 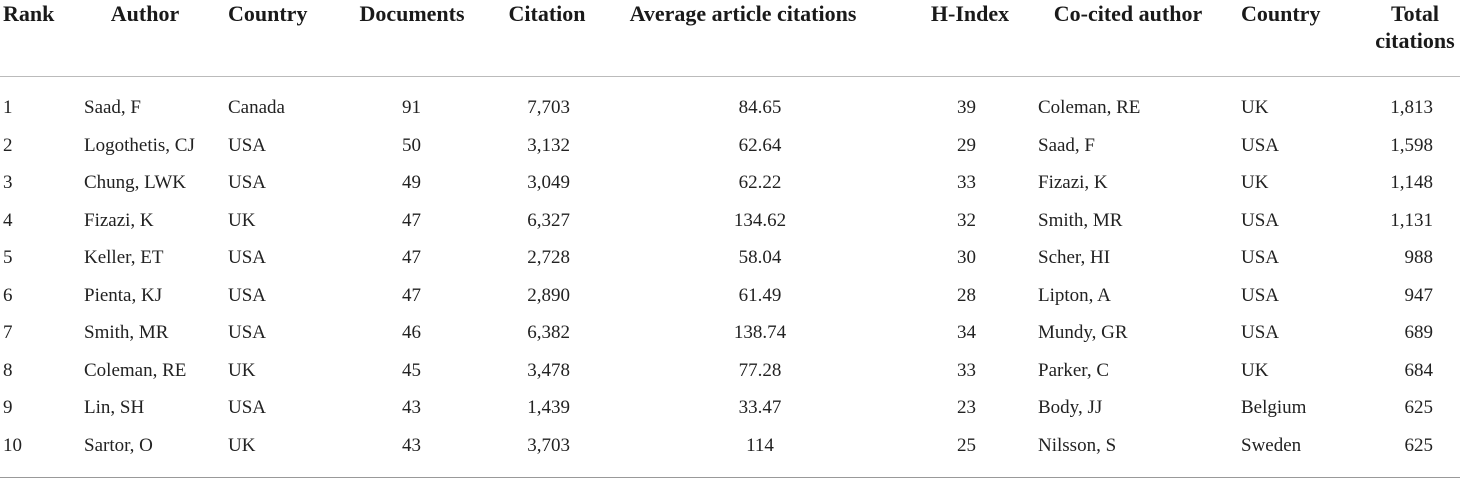 What do you see at coordinates (12, 445) in the screenshot?
I see `table-cell: 10` at bounding box center [12, 445].